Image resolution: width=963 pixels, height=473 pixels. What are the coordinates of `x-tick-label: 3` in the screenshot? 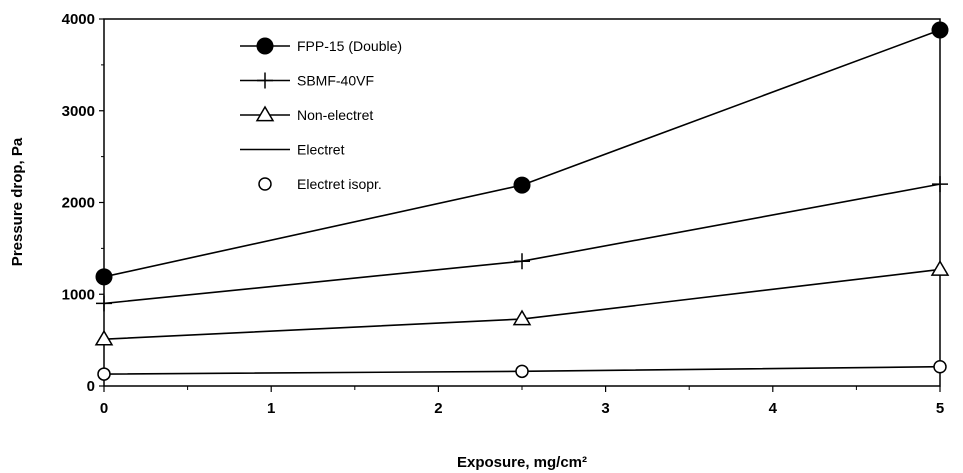 It's located at (605, 408).